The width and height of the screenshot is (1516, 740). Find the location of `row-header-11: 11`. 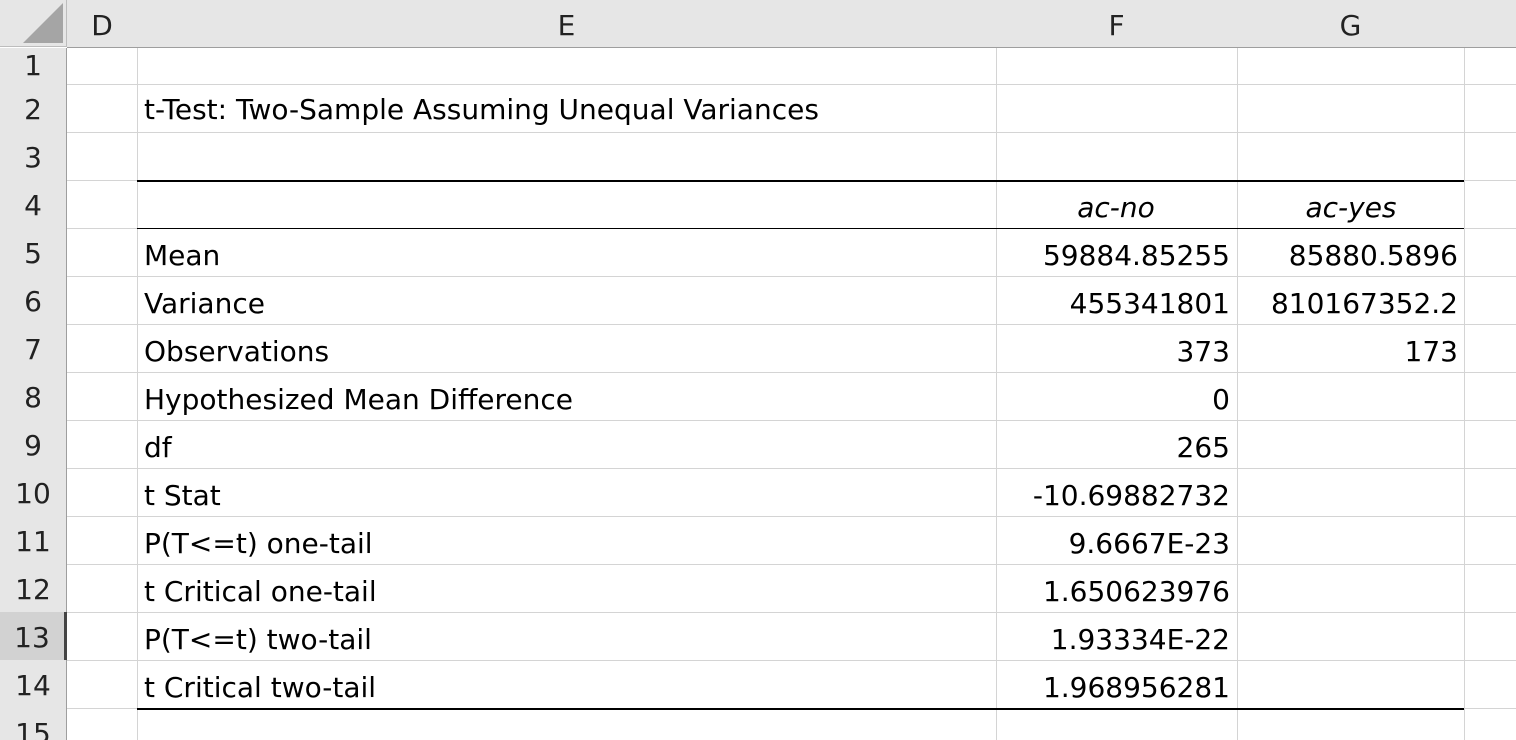

row-header-11: 11 is located at coordinates (33, 540).